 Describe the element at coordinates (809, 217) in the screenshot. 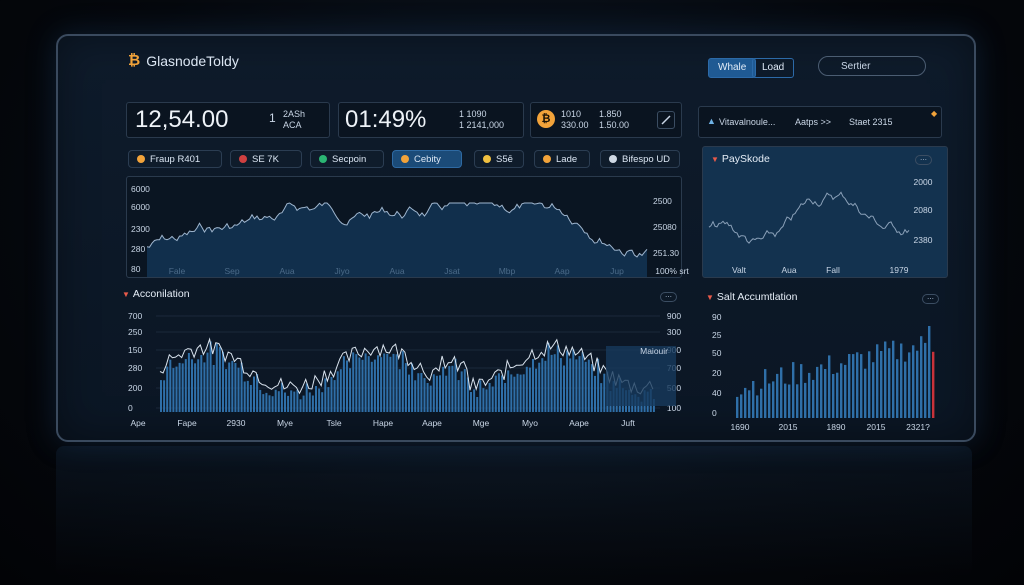

I see `payskode-line` at that location.